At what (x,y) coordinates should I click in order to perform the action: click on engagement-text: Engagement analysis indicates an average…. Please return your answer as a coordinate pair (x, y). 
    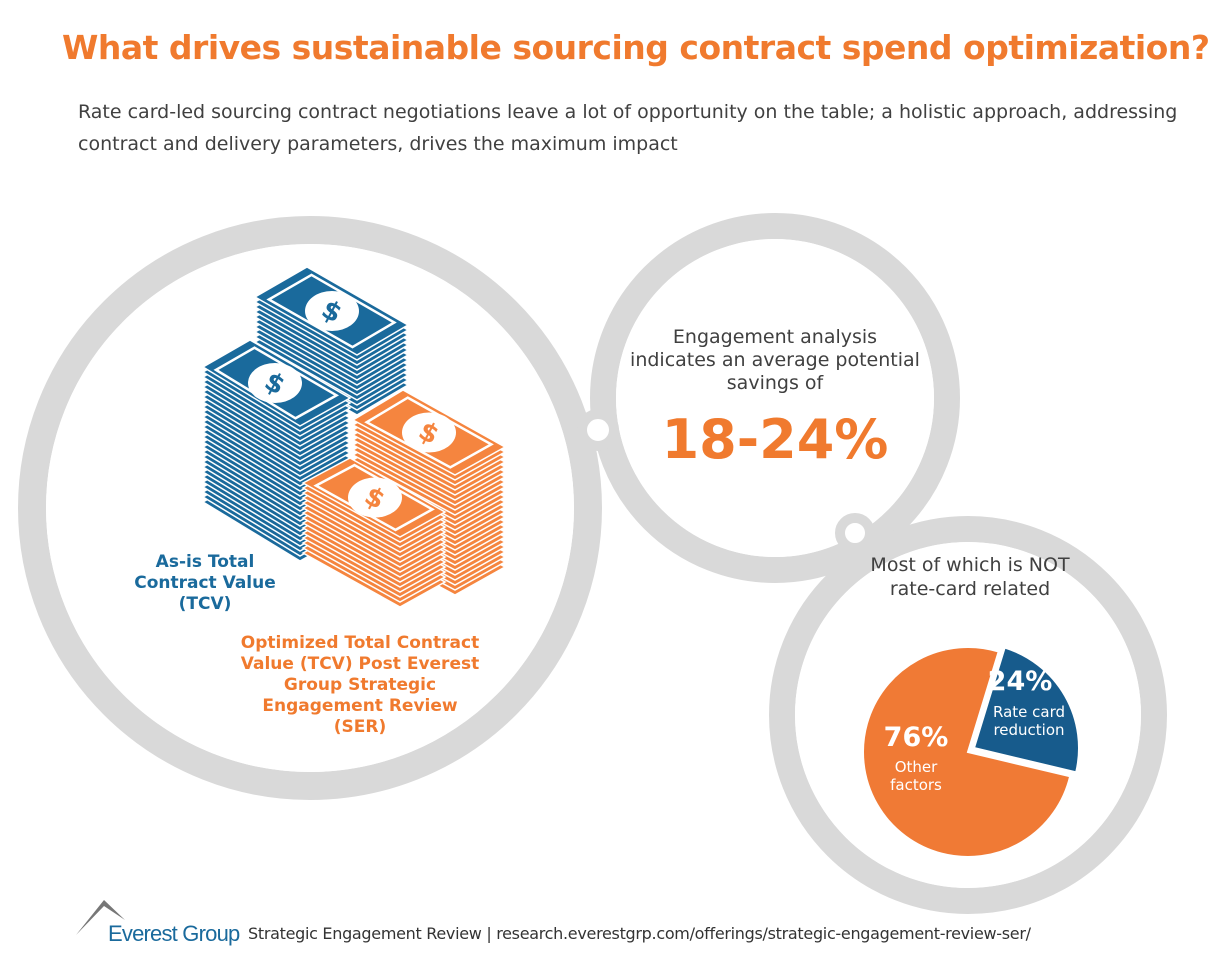
    Looking at the image, I should click on (775, 360).